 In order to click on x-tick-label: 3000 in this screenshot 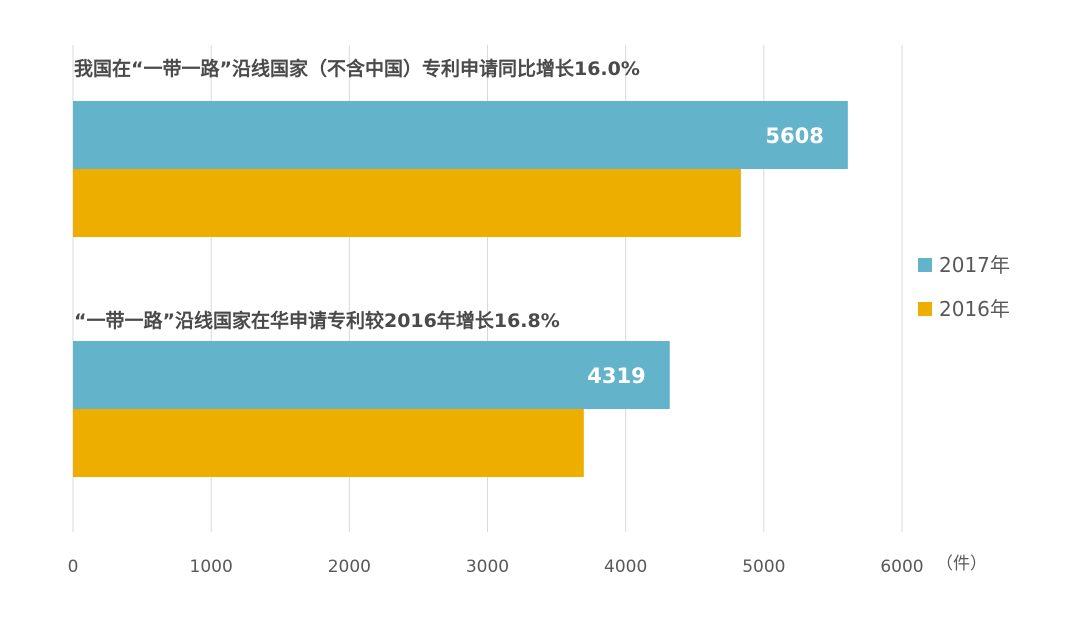, I will do `click(487, 567)`.